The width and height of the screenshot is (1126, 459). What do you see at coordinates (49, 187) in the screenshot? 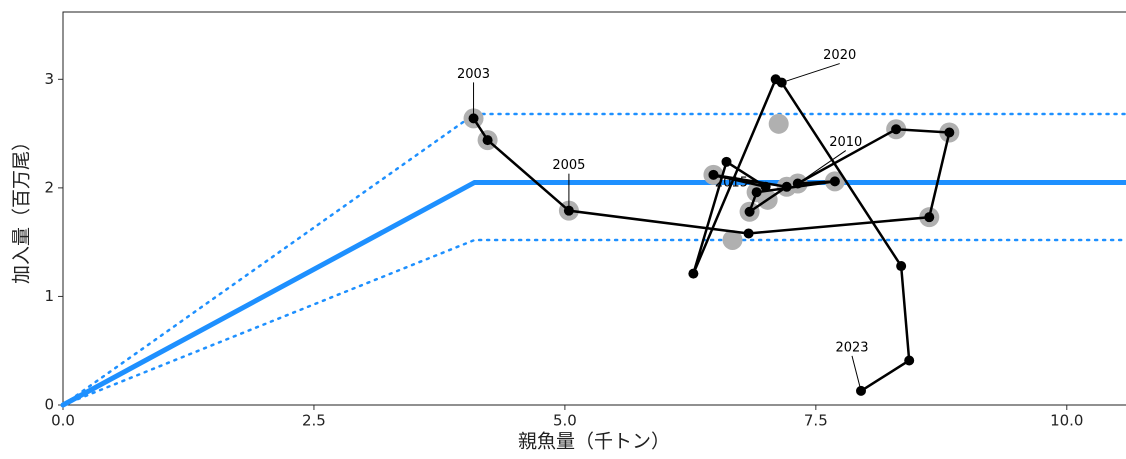
I see `y-tick-label: 2` at bounding box center [49, 187].